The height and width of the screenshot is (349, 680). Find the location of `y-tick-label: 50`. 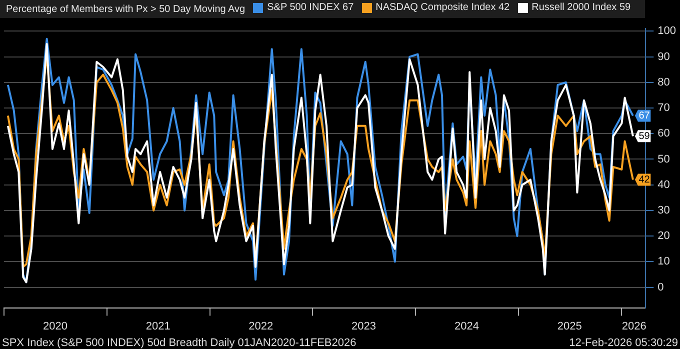

y-tick-label: 50 is located at coordinates (664, 159).